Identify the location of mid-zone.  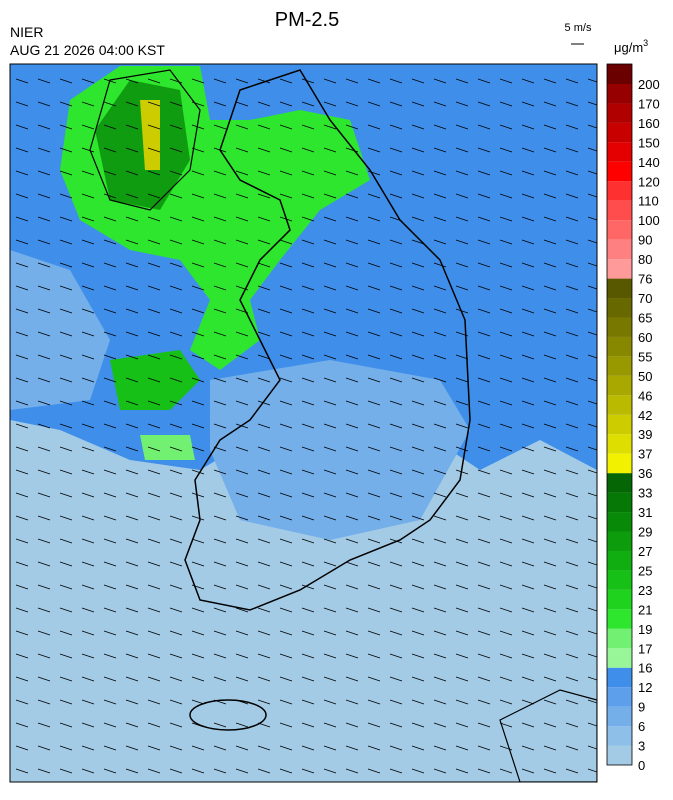
(60, 330).